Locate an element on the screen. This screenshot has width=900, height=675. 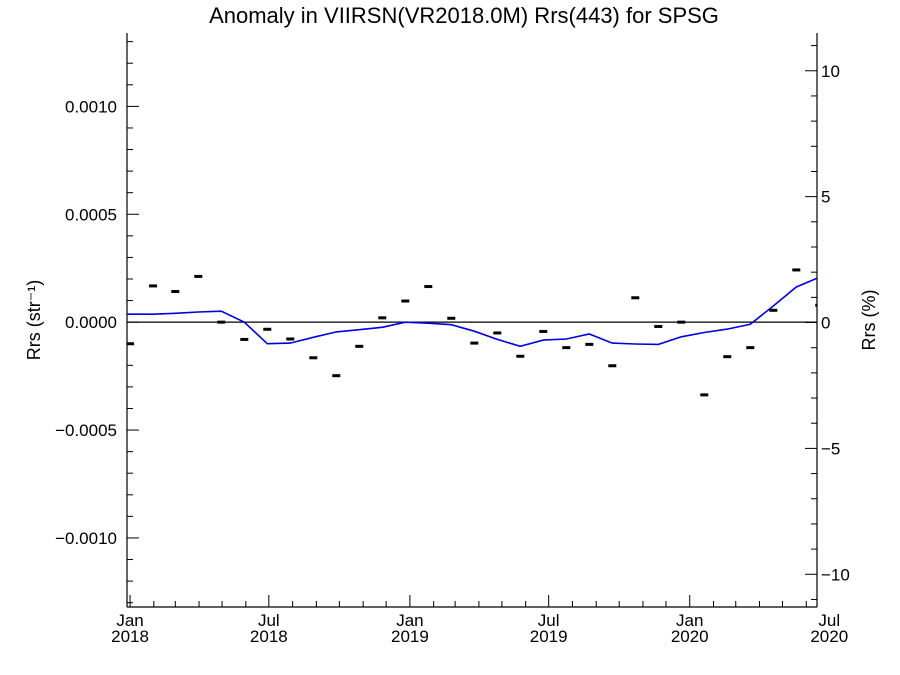
left-tick-label: −0.0005 is located at coordinates (86, 430).